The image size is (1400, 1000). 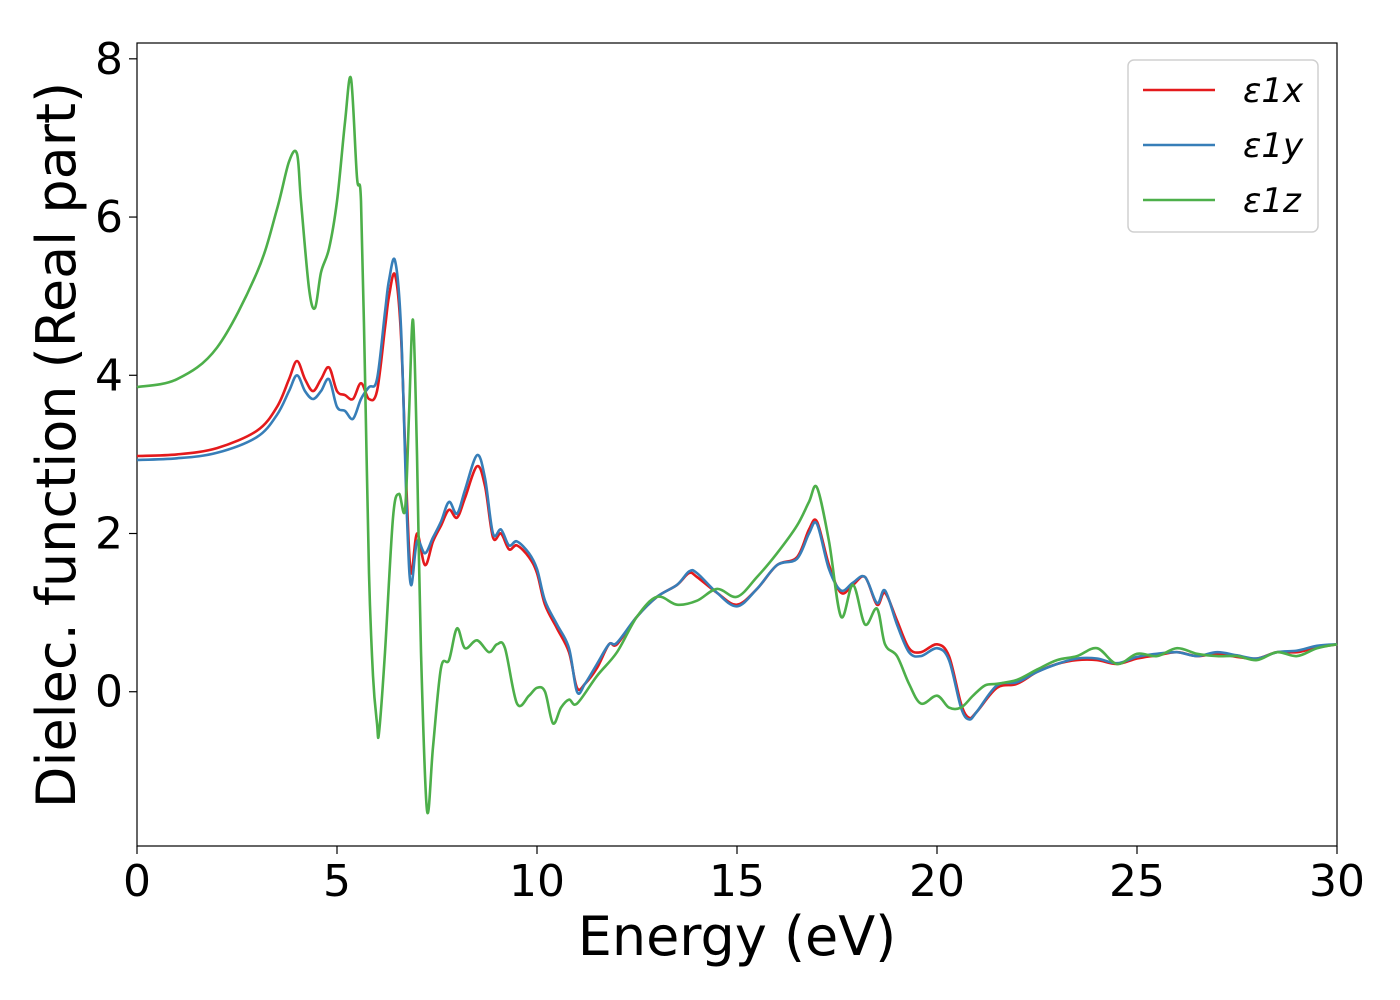 What do you see at coordinates (737, 936) in the screenshot?
I see `x-axis-label: Energy (eV)` at bounding box center [737, 936].